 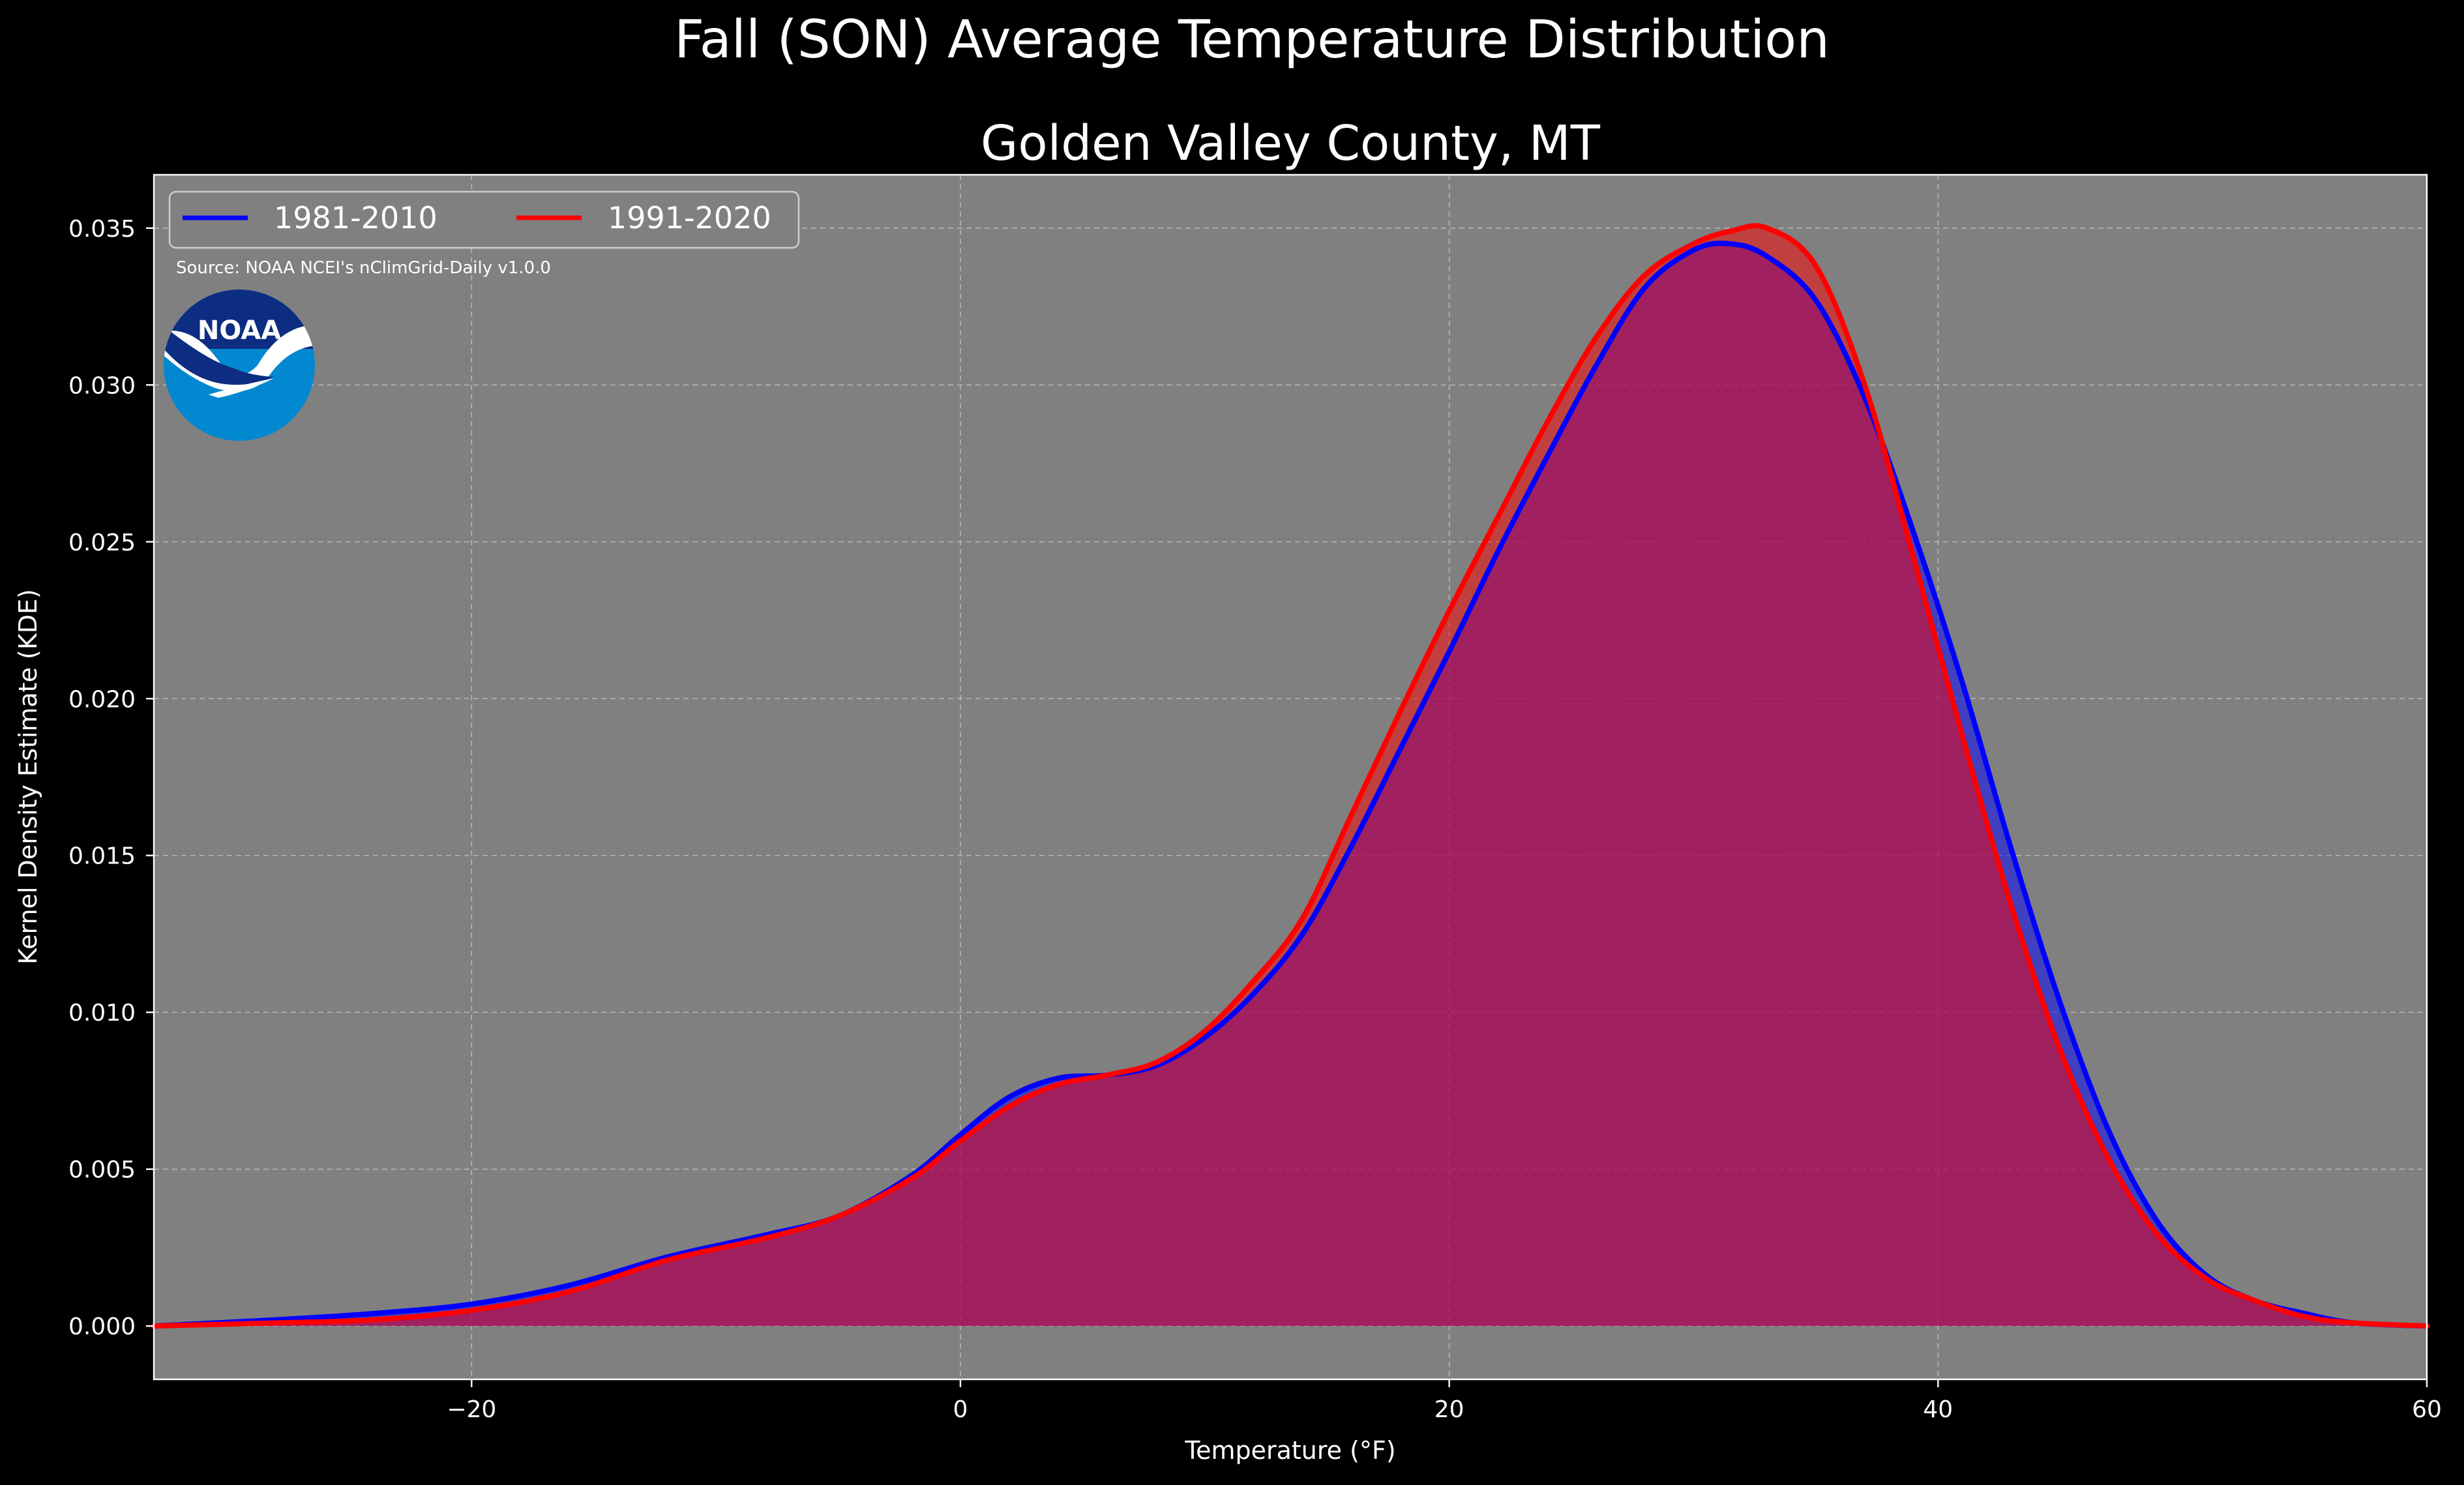 What do you see at coordinates (1289, 1451) in the screenshot?
I see `x-axis-label: Temperature (°F)` at bounding box center [1289, 1451].